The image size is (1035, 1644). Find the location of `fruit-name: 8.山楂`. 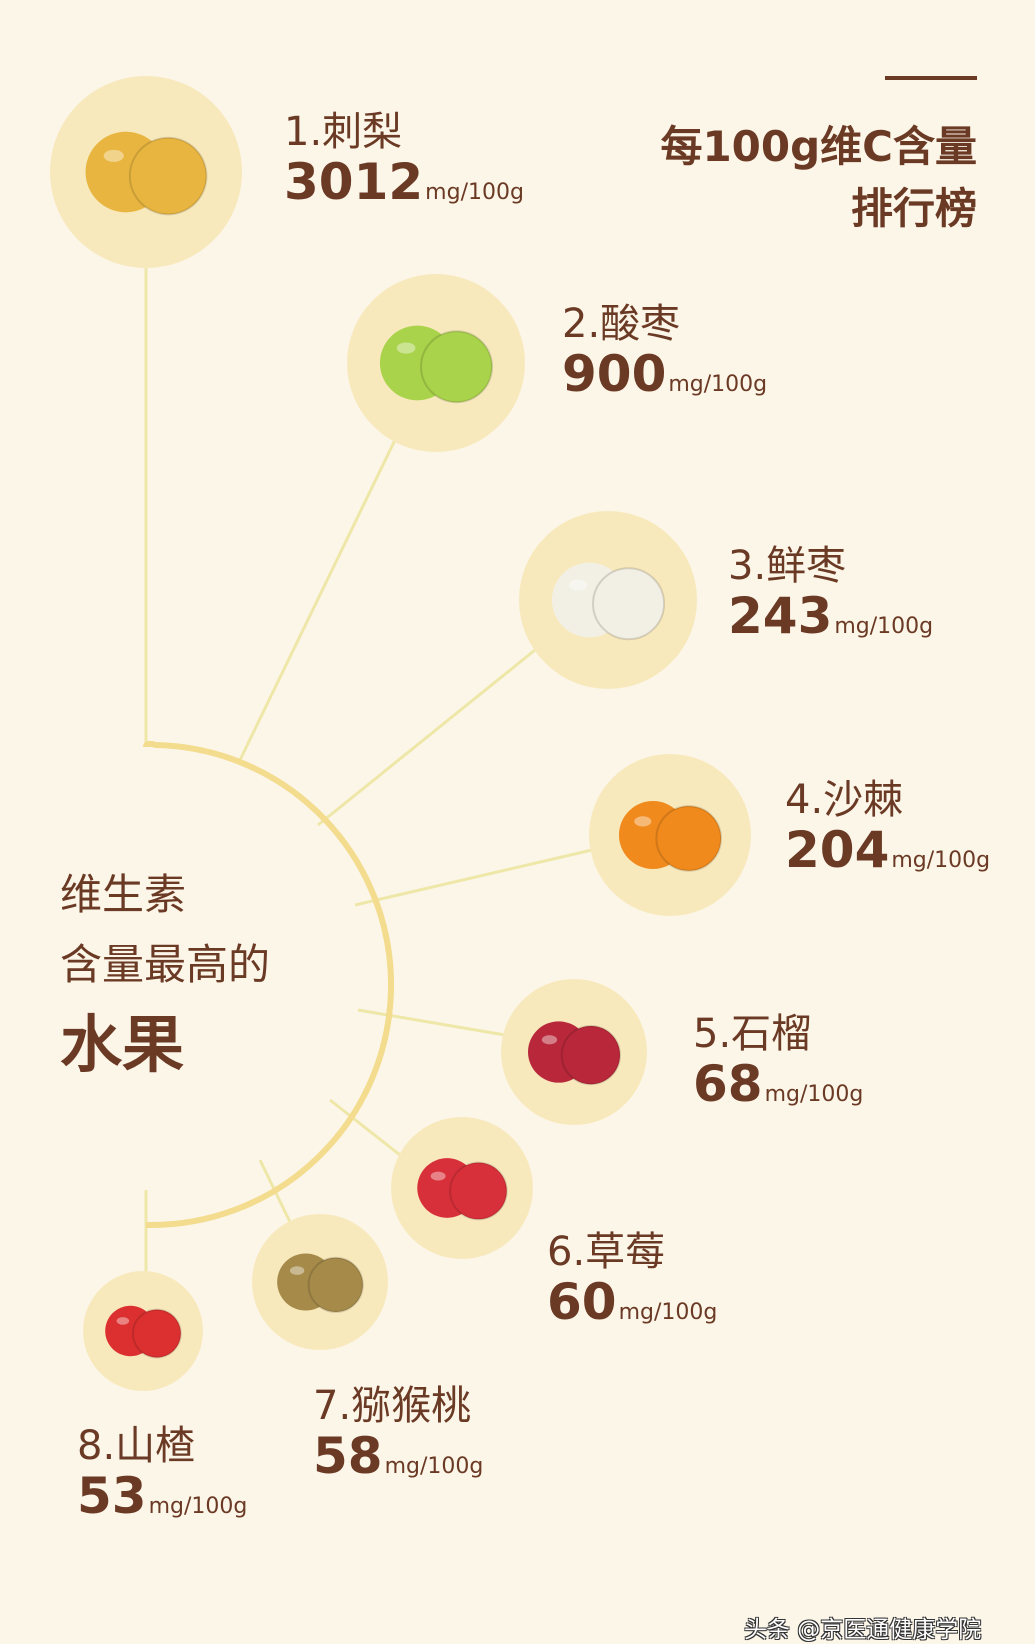

fruit-name: 8.山楂 is located at coordinates (136, 1446).